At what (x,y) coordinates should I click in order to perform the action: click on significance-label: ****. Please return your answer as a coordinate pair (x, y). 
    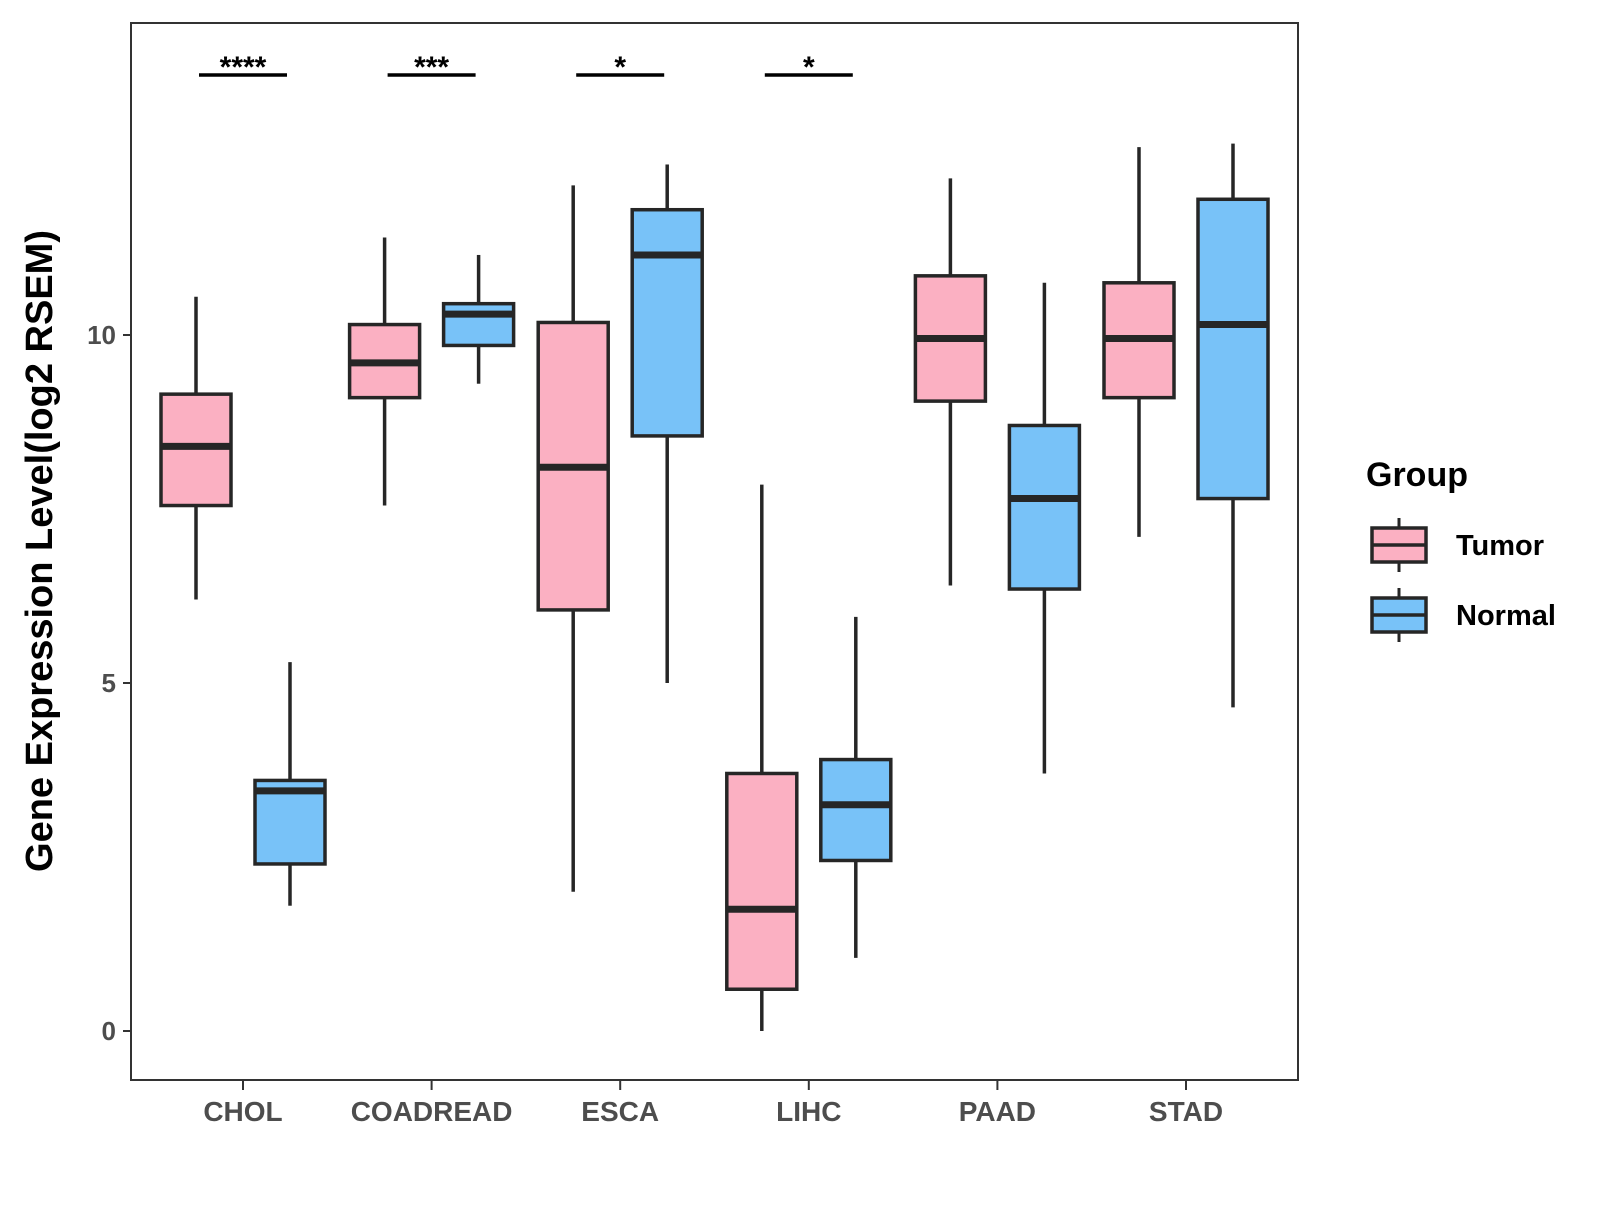
    Looking at the image, I should click on (243, 67).